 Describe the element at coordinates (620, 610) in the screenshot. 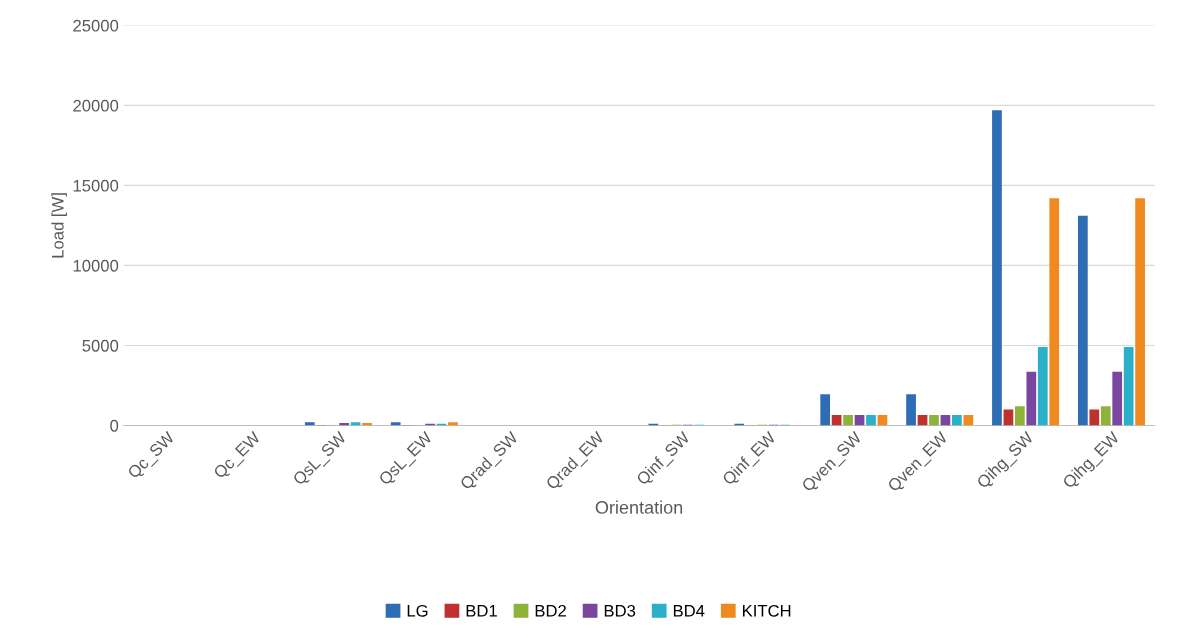

I see `legend-label: BD3` at that location.